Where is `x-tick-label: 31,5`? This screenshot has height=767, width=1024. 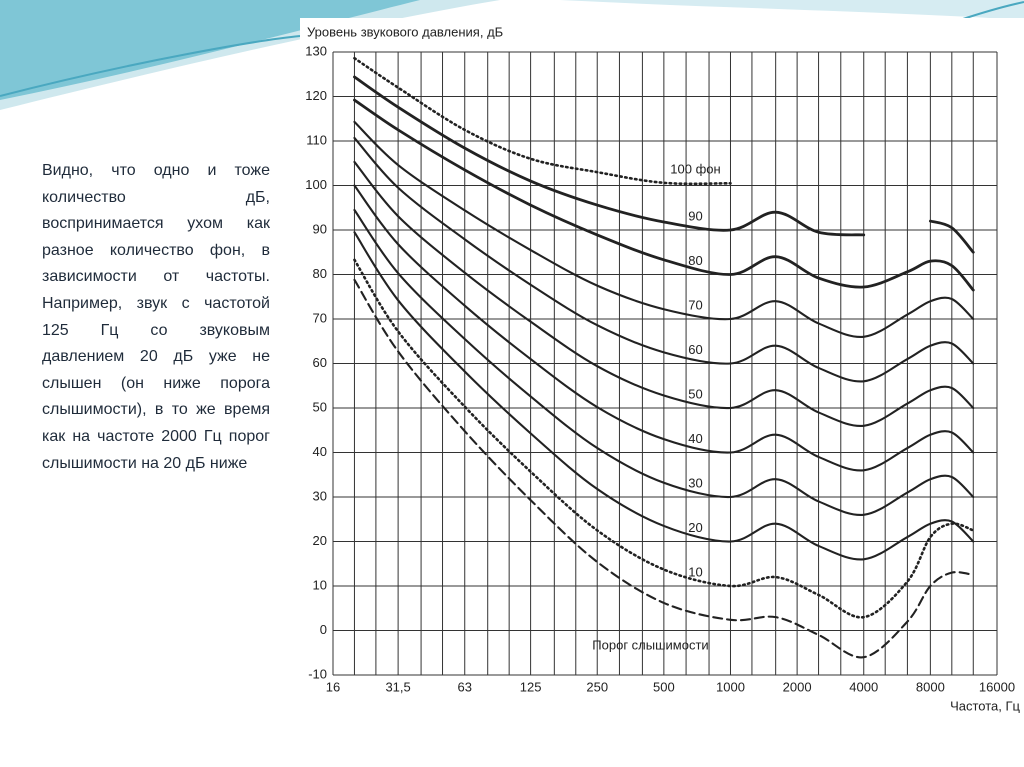 x-tick-label: 31,5 is located at coordinates (397, 686).